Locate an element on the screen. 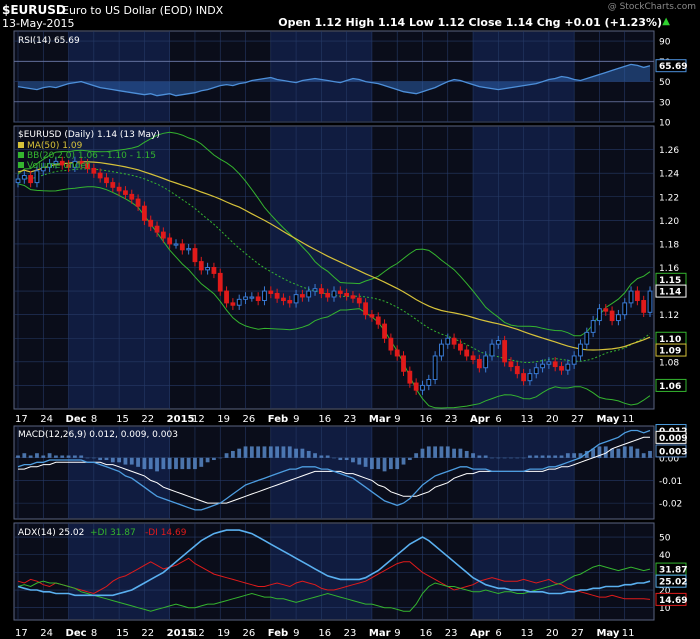 This screenshot has width=700, height=639. x-axis-label: 20 is located at coordinates (552, 419).